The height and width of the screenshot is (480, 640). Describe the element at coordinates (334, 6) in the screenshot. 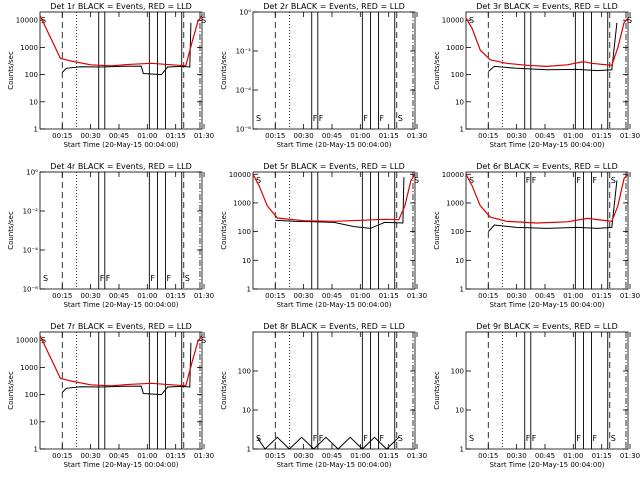

I see `panel-title: Det 2r BLACK = Events, RED = LLD` at that location.